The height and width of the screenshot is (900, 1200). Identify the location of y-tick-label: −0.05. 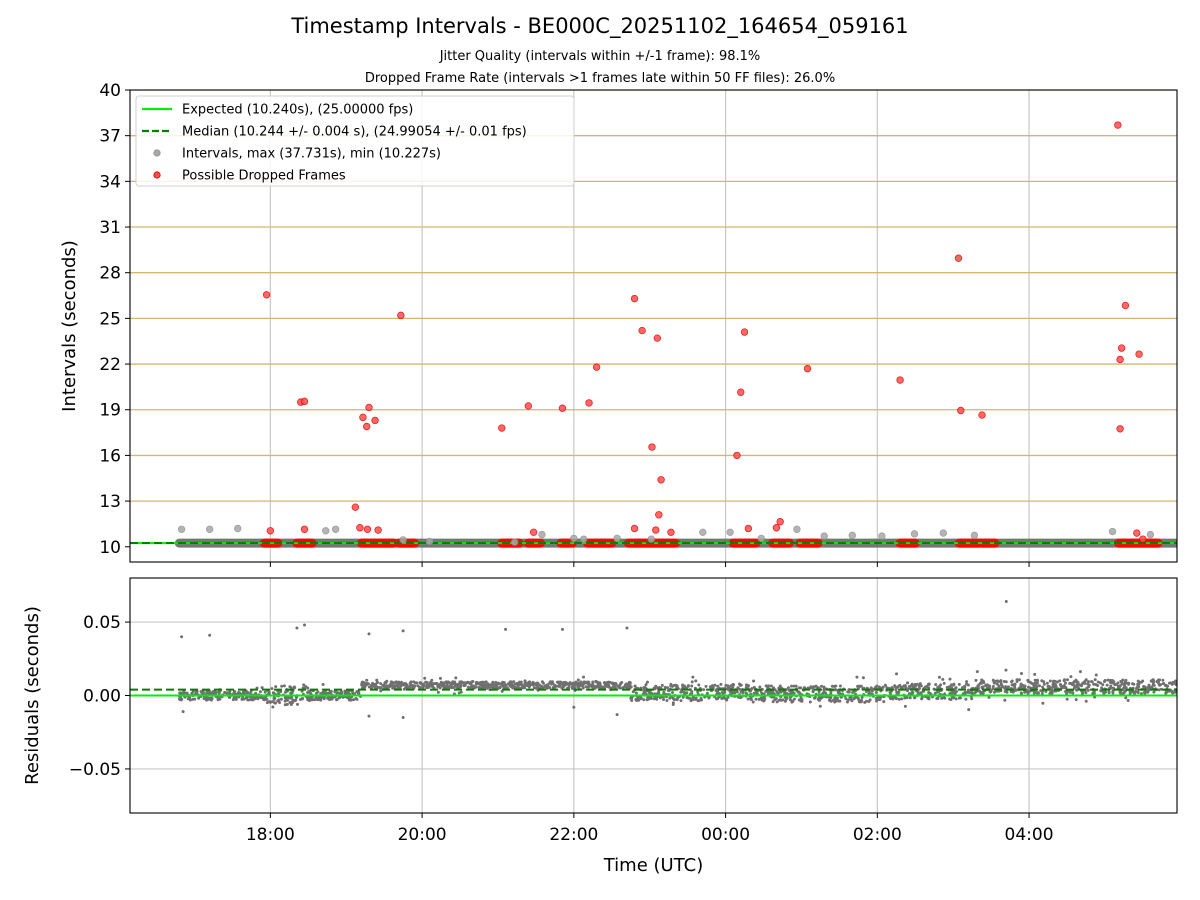
(95, 770).